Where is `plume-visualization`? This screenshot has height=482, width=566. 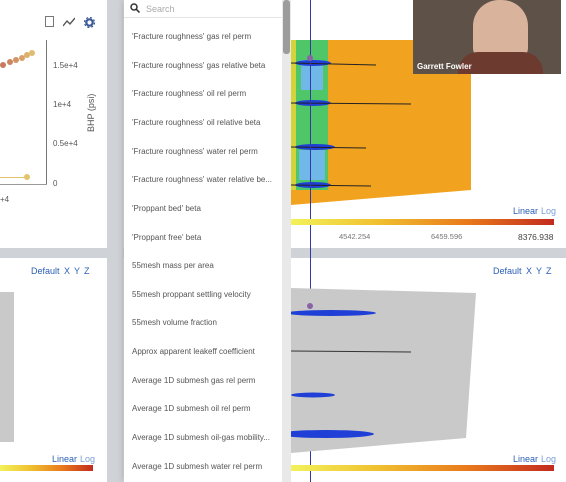
plume-visualization is located at coordinates (381, 122).